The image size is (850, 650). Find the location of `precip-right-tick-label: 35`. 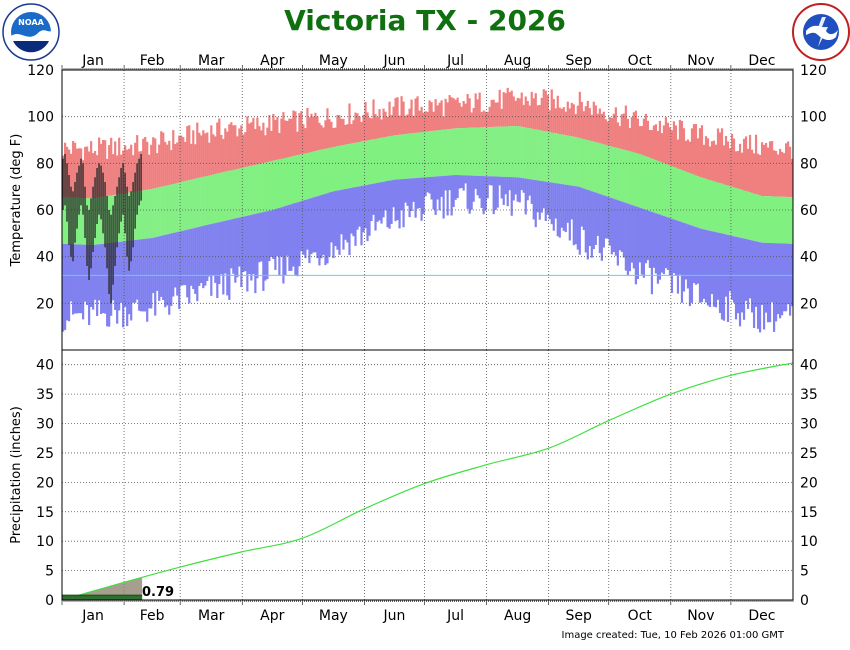

precip-right-tick-label: 35 is located at coordinates (809, 395).